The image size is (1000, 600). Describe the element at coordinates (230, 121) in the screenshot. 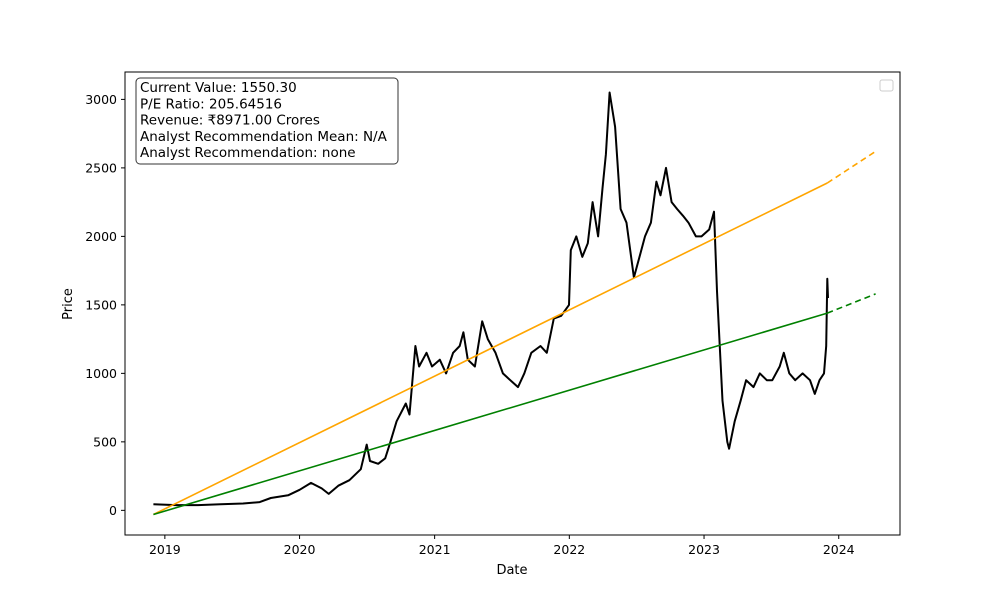

I see `info-line-2: Revenue: ₹8971.00 Crores` at that location.